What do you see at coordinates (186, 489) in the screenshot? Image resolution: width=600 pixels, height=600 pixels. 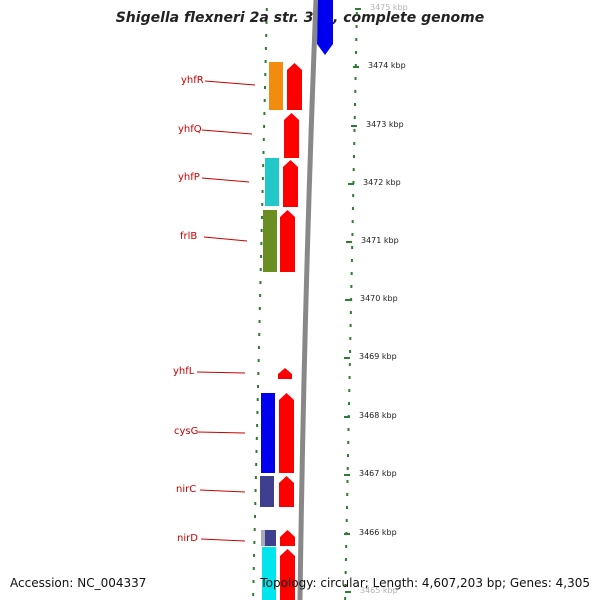 I see `gene-label-nirC: nirC` at bounding box center [186, 489].